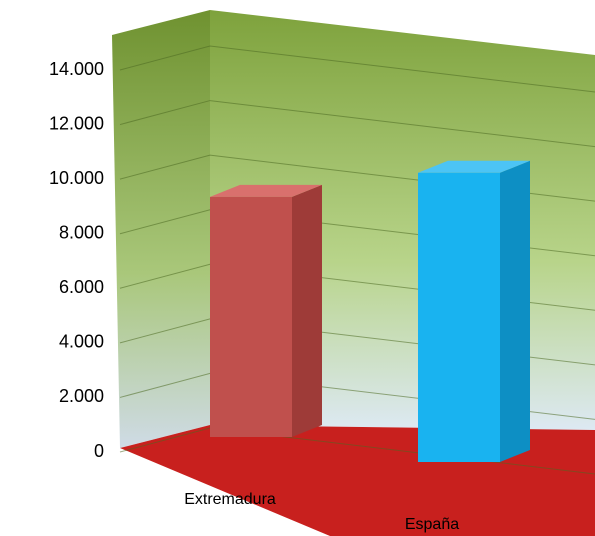  What do you see at coordinates (99, 451) in the screenshot?
I see `y-tick-label: 0` at bounding box center [99, 451].